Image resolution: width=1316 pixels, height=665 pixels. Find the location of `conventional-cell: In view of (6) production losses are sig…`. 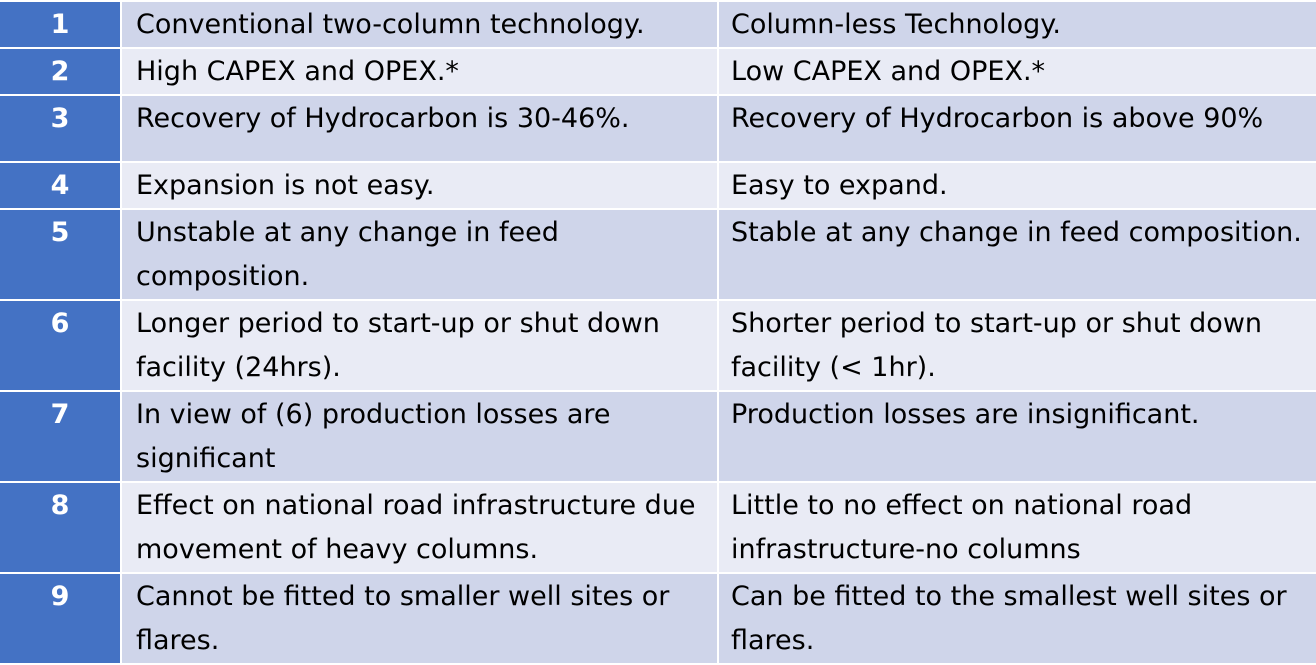

conventional-cell: In view of (6) production losses are sig… is located at coordinates (420, 436).